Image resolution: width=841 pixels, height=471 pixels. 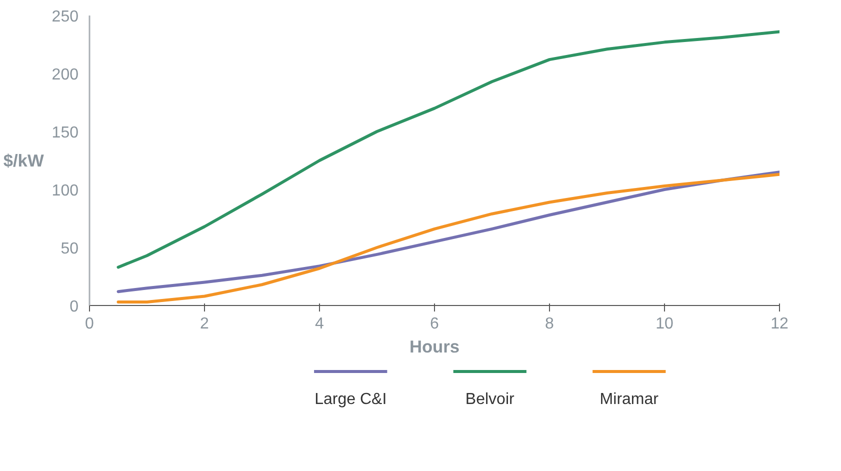 What do you see at coordinates (490, 399) in the screenshot?
I see `legend-label: Belvoir` at bounding box center [490, 399].